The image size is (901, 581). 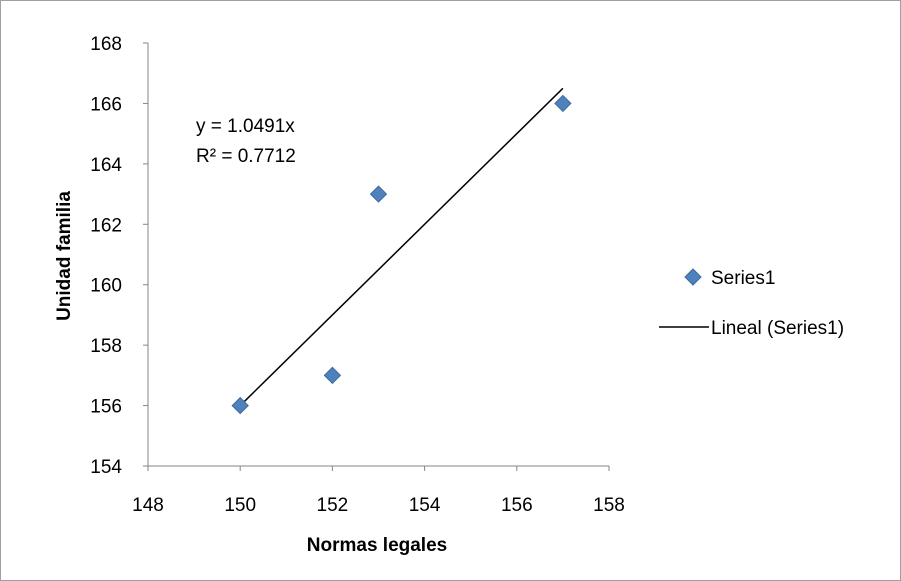 I want to click on legend-series1-marker, so click(x=693, y=277).